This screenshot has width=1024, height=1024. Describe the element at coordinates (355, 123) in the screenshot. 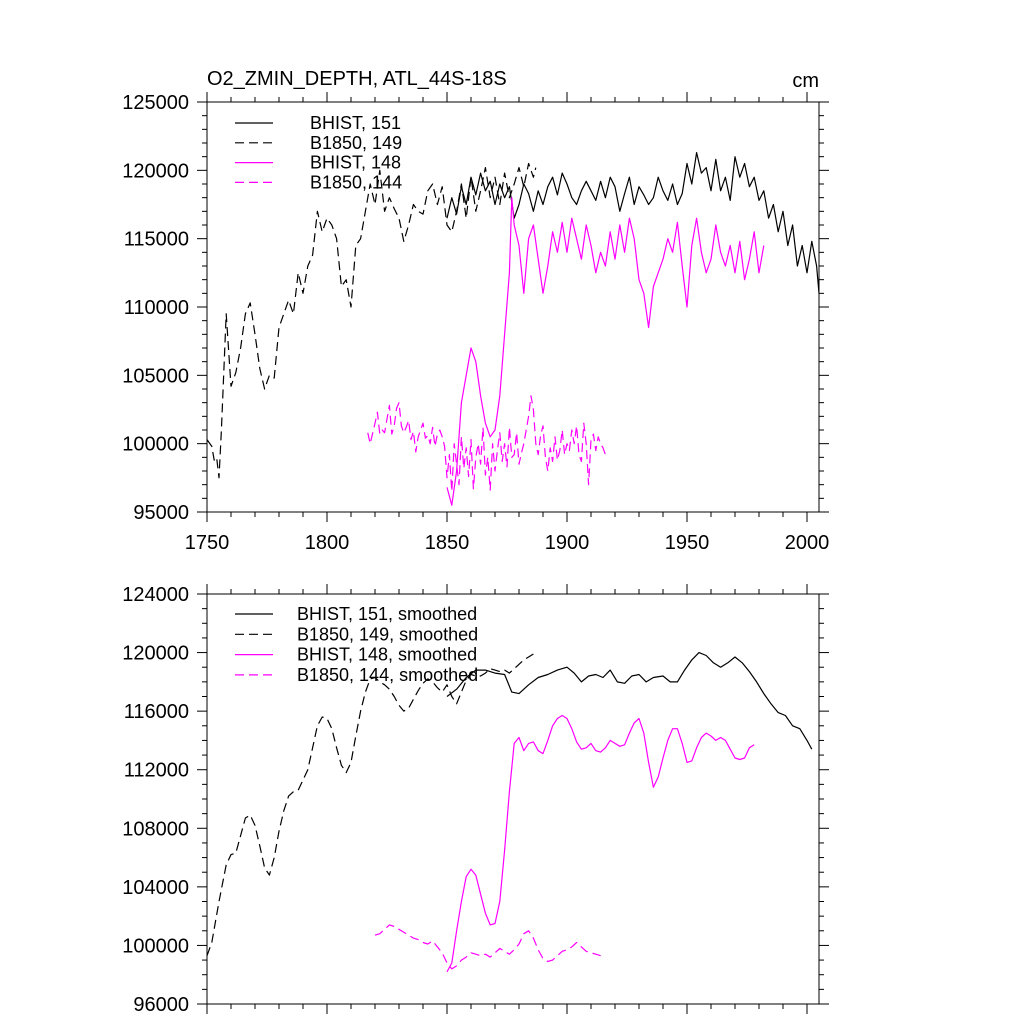

I see `legend-label: BHIST, 151` at that location.